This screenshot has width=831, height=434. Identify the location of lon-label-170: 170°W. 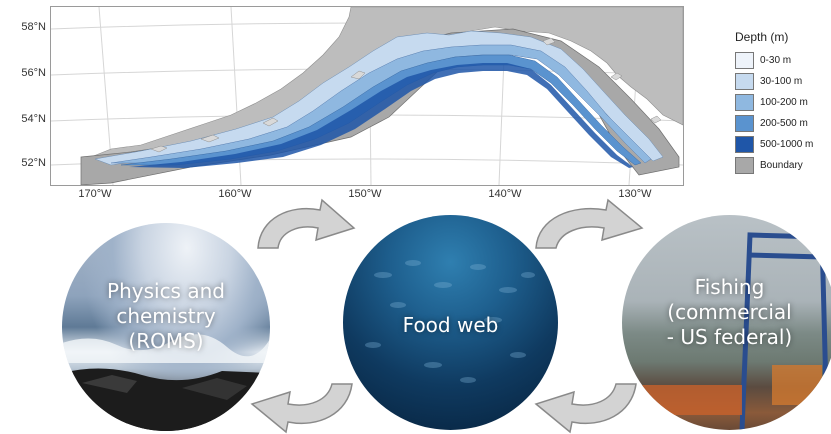
(95, 194).